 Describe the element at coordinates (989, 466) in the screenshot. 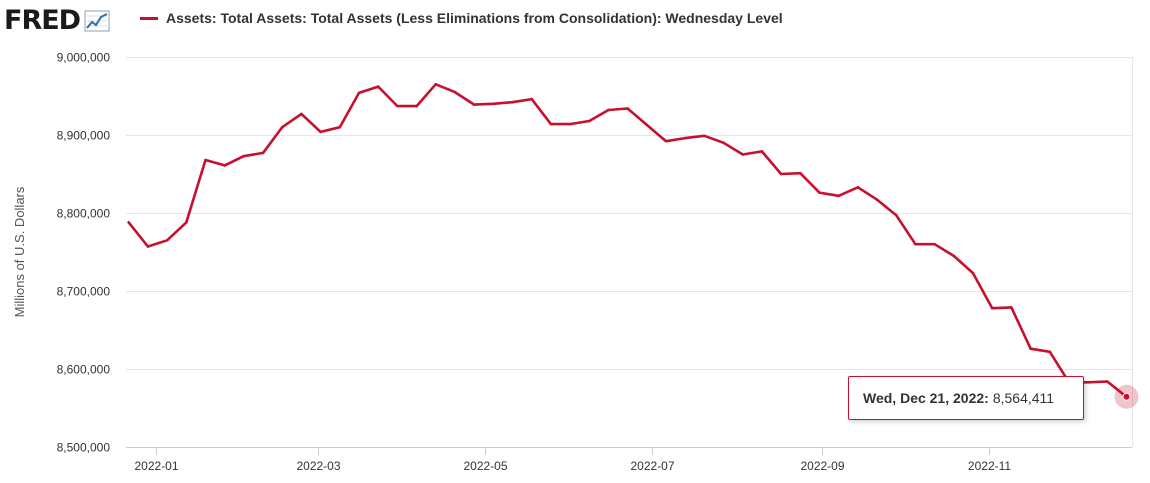

I see `x-tick-label: 2022-11` at that location.